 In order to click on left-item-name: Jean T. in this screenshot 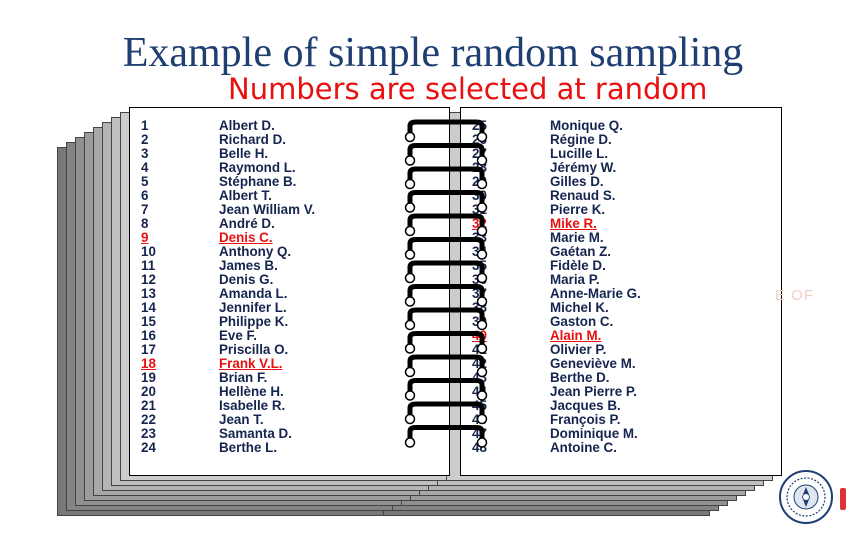, I will do `click(241, 419)`.